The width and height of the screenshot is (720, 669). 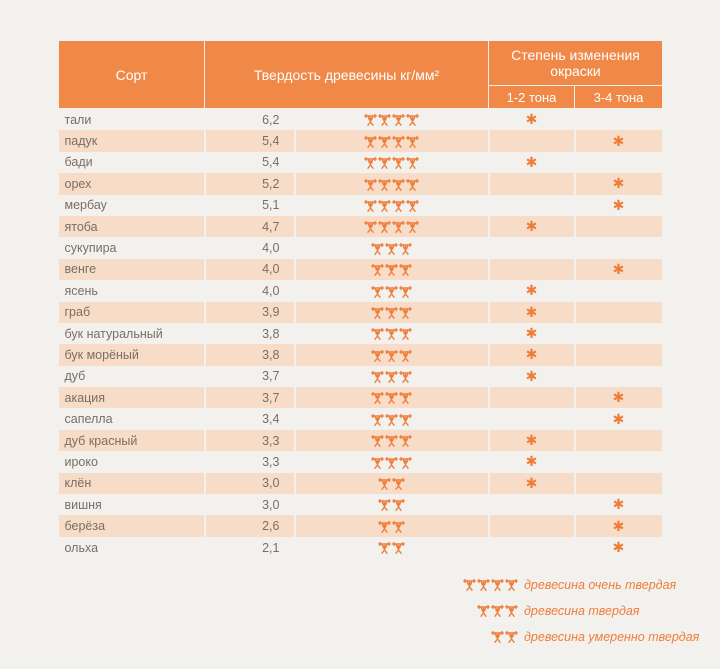 I want to click on wood-name: бук натуральный, so click(x=132, y=333).